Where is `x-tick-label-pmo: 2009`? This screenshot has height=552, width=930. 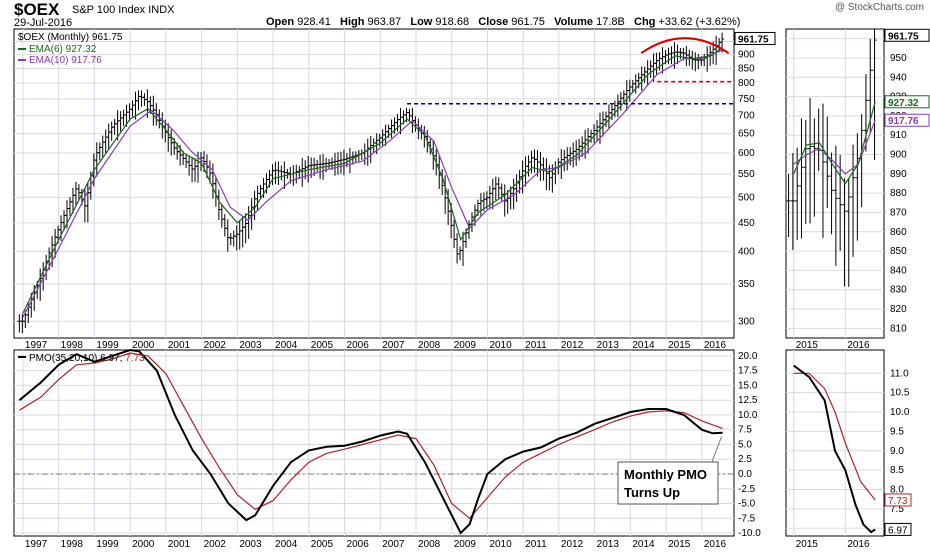
x-tick-label-pmo: 2009 is located at coordinates (465, 544).